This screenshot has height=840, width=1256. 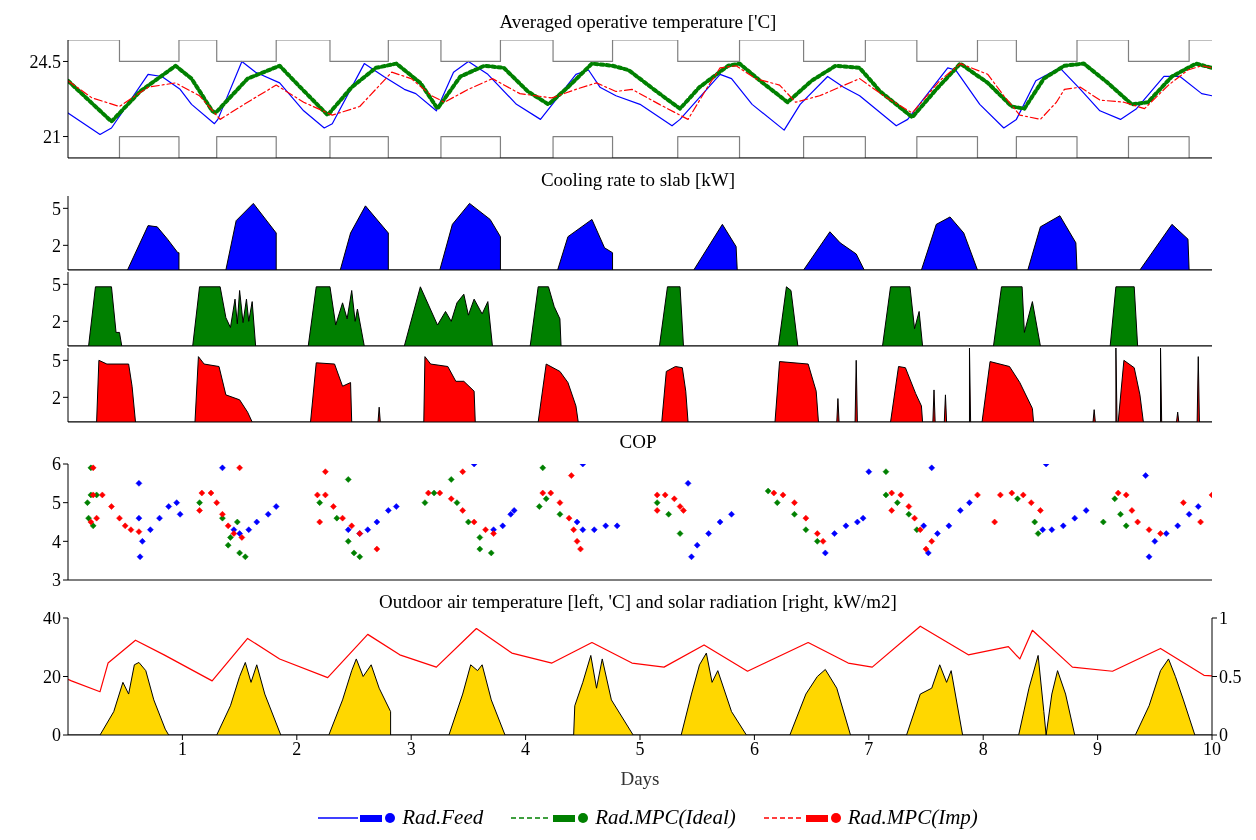 What do you see at coordinates (1223, 618) in the screenshot?
I see `y2-tick-label: 1` at bounding box center [1223, 618].